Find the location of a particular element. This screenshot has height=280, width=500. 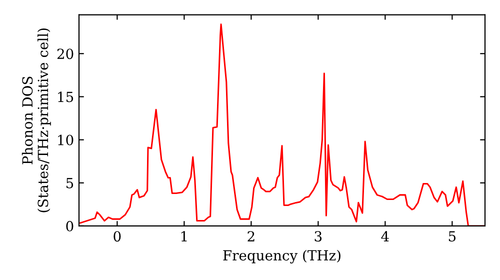

x-axis-title: Frequency (THz) is located at coordinates (281, 257).